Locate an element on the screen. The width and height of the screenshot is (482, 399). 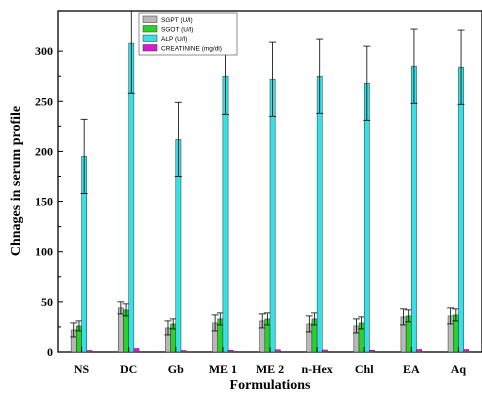
y-axis: 0 50 100 150 200 250 300 is located at coordinates (49, 201).